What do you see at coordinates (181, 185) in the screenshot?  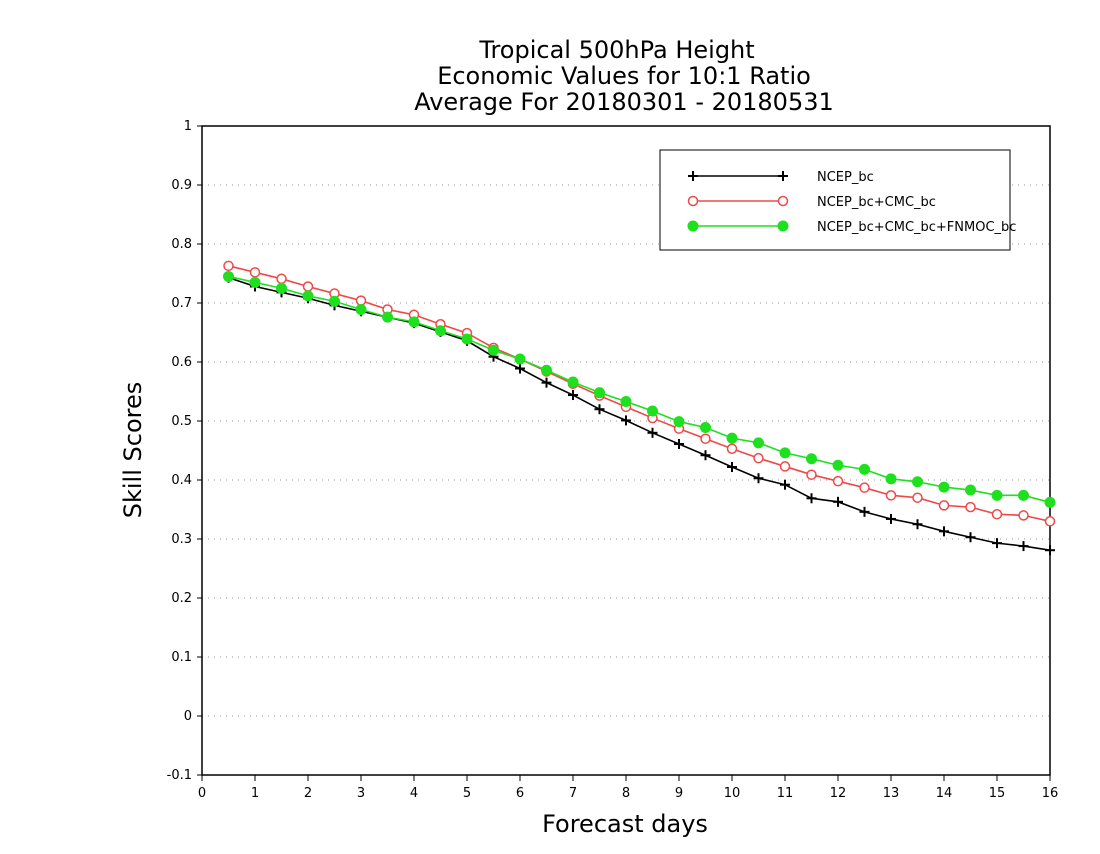 I see `y-tick-label: 0.9` at bounding box center [181, 185].